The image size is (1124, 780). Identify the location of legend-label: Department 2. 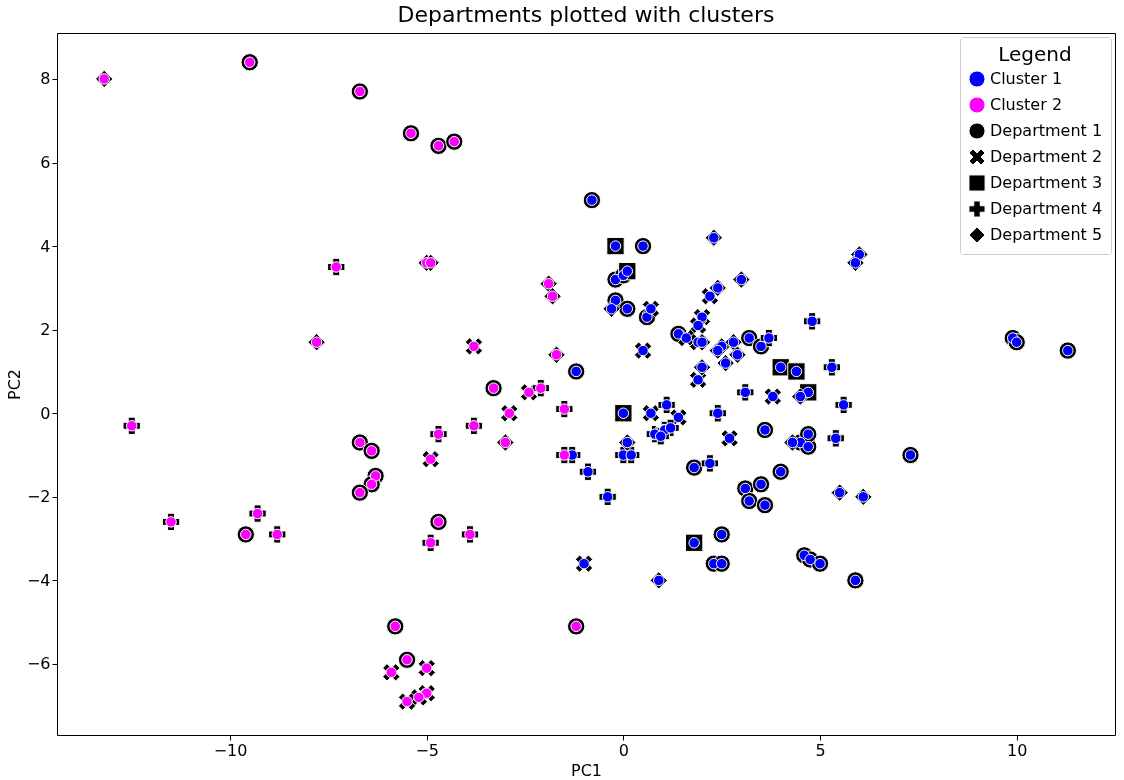
(1046, 156).